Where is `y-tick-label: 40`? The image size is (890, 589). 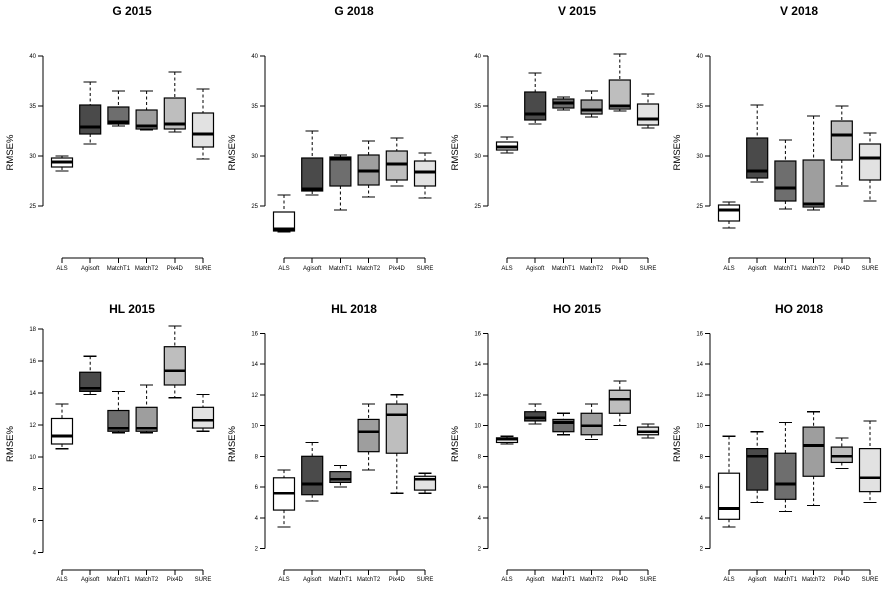 y-tick-label: 40 is located at coordinates (477, 57).